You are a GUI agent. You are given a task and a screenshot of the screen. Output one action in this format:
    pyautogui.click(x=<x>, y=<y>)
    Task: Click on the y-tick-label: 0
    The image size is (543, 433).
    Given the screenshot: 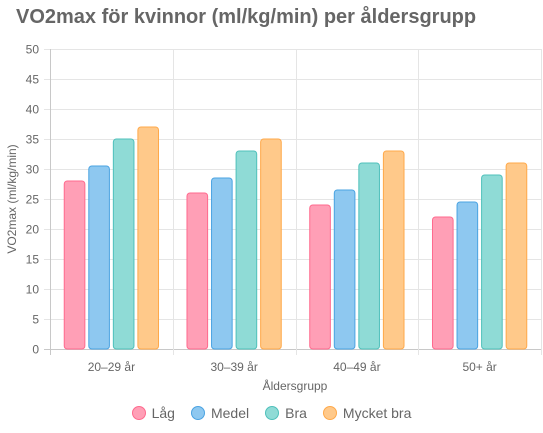 What is the action you would take?
    pyautogui.click(x=35, y=350)
    